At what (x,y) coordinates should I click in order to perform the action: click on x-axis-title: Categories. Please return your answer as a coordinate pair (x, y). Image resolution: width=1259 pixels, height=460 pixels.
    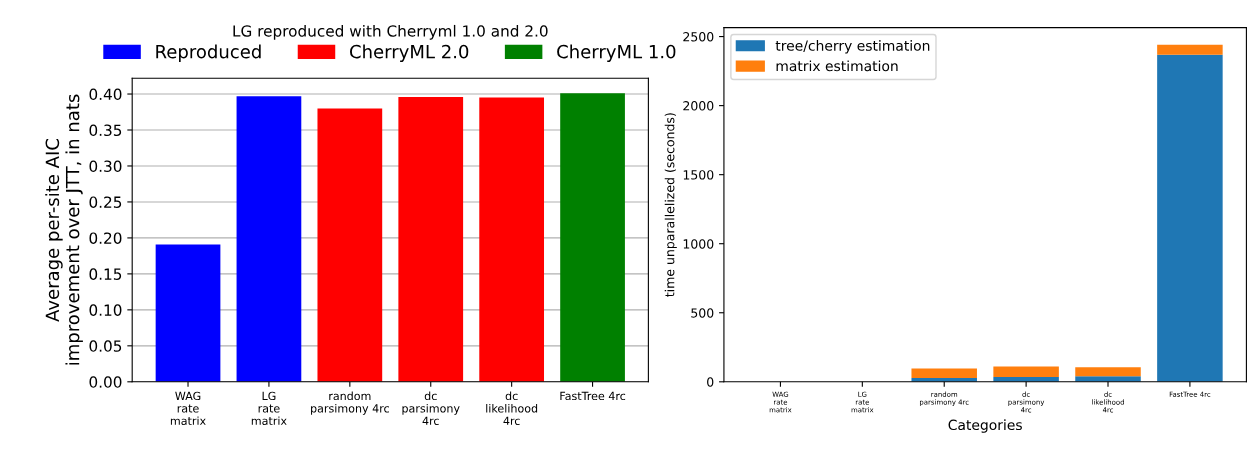
    Looking at the image, I should click on (985, 426).